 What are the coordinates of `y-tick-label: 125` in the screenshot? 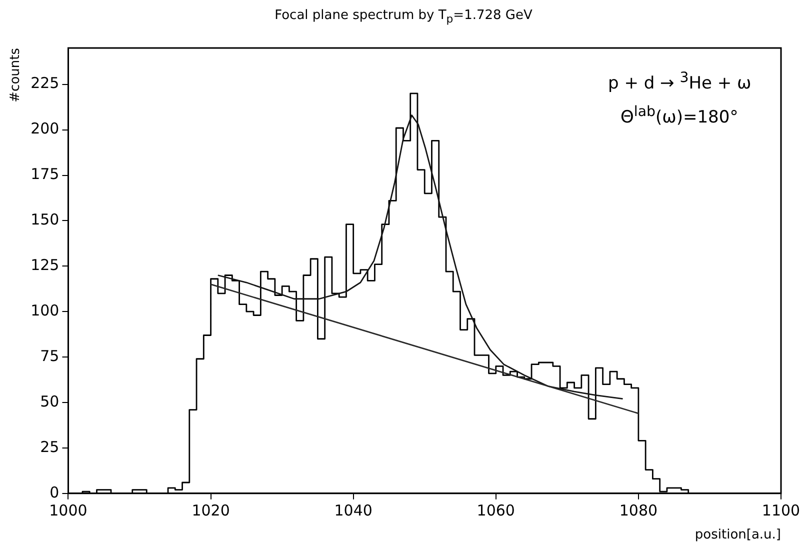 It's located at (45, 265).